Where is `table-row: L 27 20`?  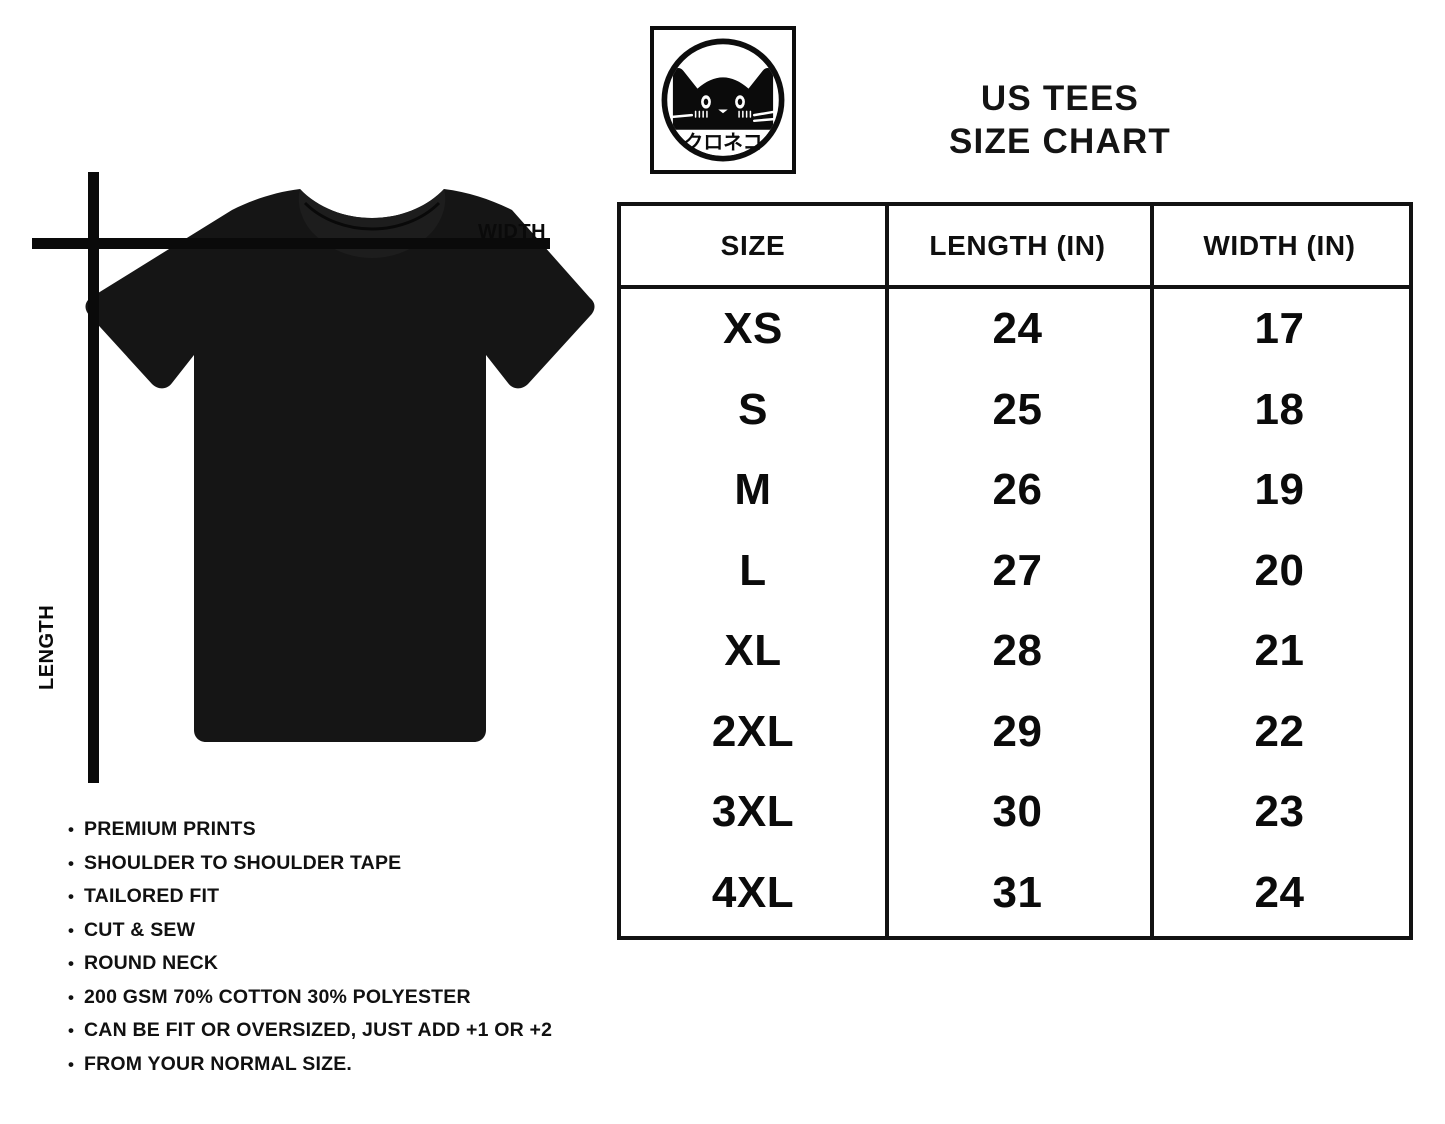
table-row: L 27 20 is located at coordinates (1015, 571).